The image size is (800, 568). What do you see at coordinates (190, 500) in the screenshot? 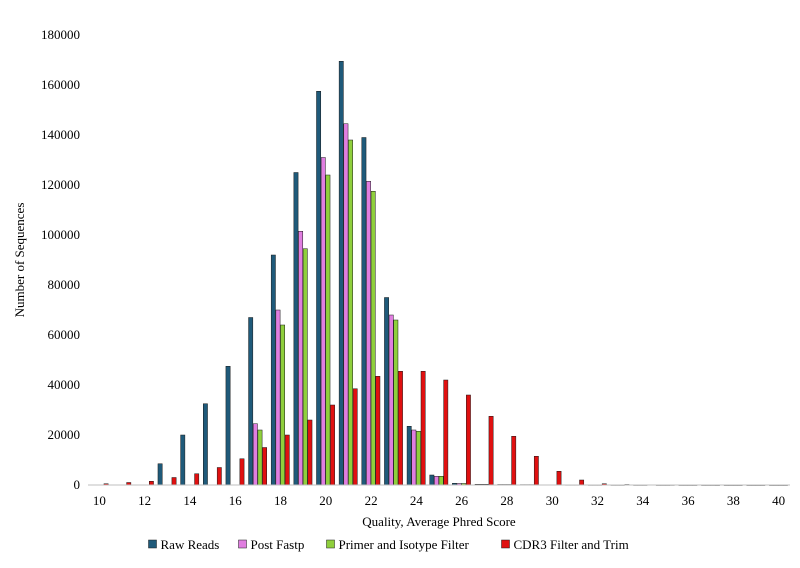
I see `x-tick-label: 14` at bounding box center [190, 500].